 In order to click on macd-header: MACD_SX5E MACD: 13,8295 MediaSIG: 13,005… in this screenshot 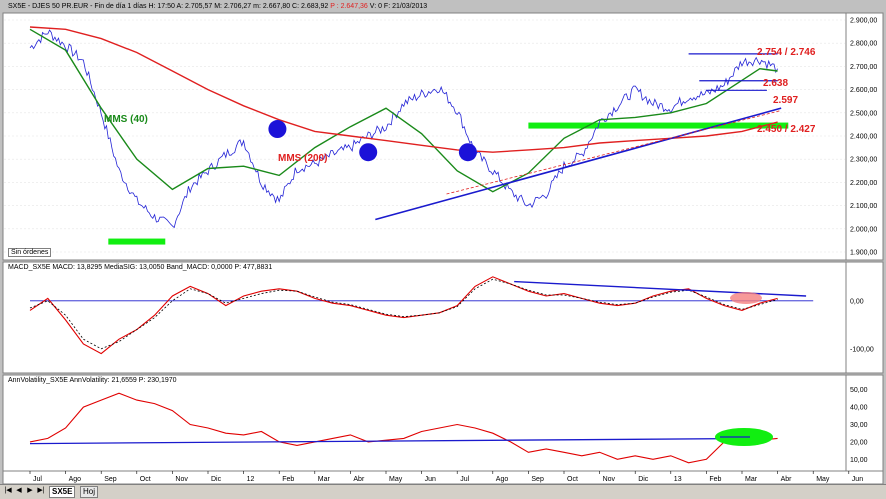, I will do `click(140, 267)`.